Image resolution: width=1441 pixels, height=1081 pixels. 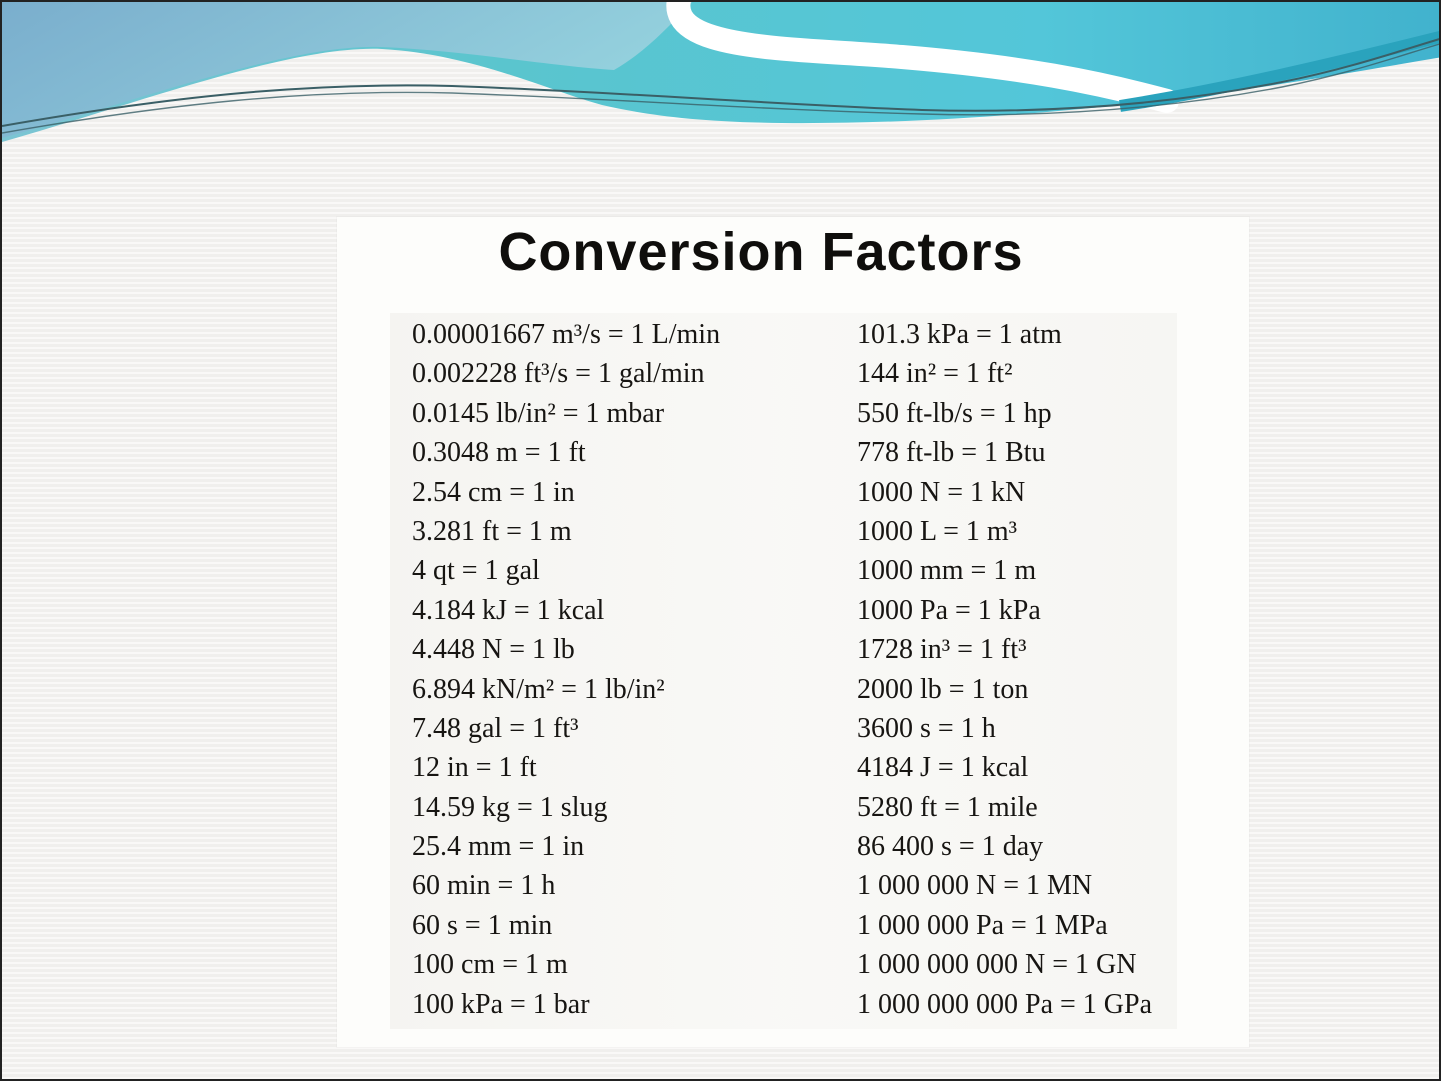 What do you see at coordinates (954, 413) in the screenshot?
I see `conversion-row: 550 ft-lb/s = 1 hp` at bounding box center [954, 413].